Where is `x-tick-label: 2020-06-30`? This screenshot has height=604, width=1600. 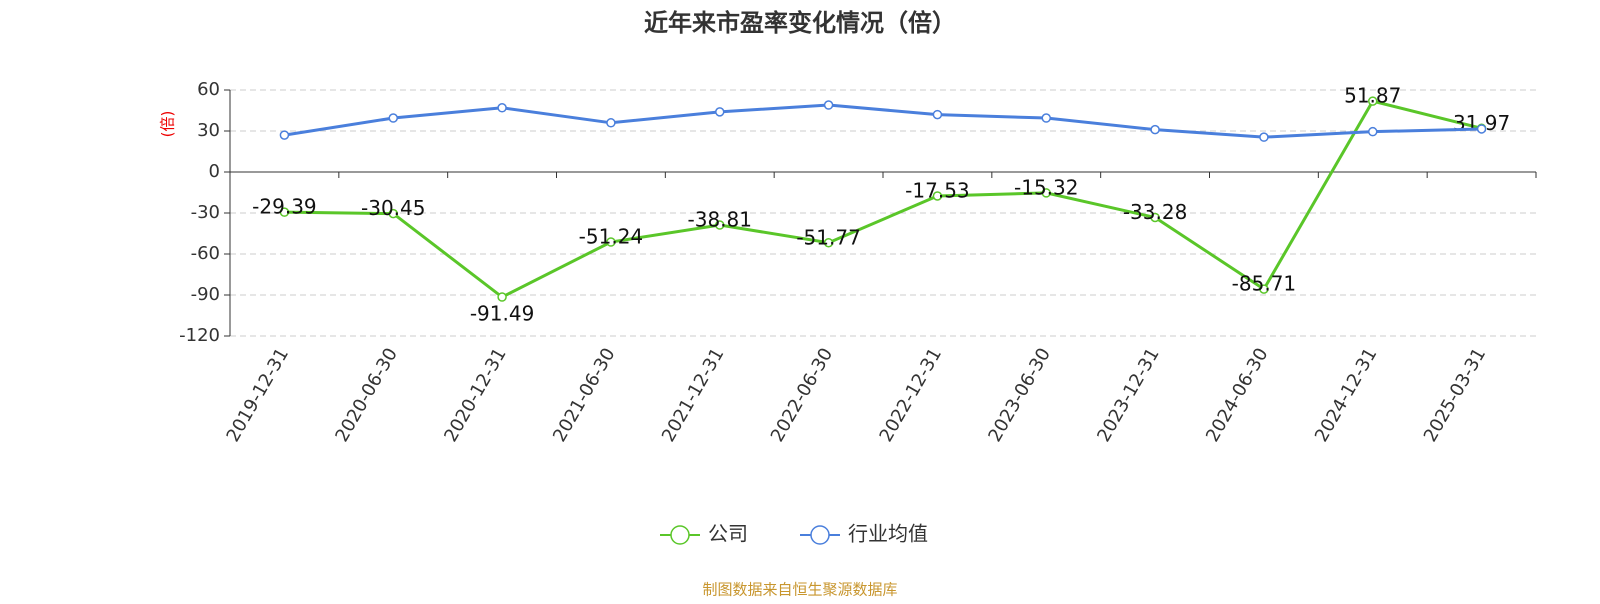 x-tick-label: 2020-06-30 is located at coordinates (366, 395).